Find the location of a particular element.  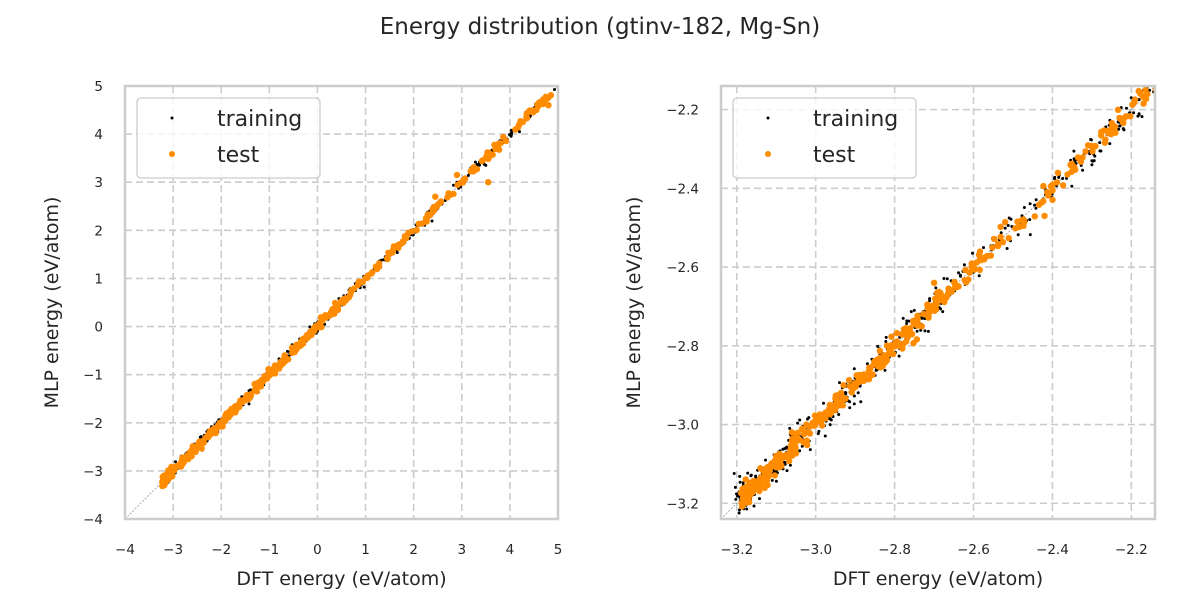

x-tick-label: −3.0 is located at coordinates (815, 550).